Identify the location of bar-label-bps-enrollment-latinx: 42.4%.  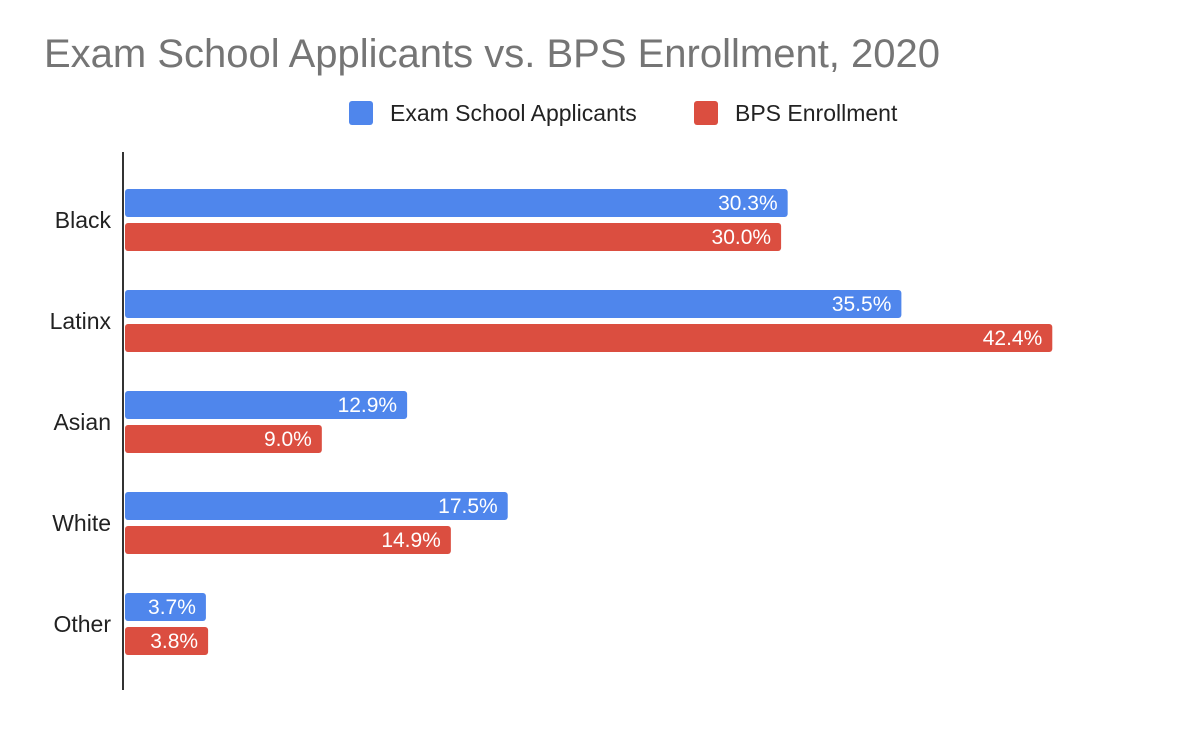
(1013, 338).